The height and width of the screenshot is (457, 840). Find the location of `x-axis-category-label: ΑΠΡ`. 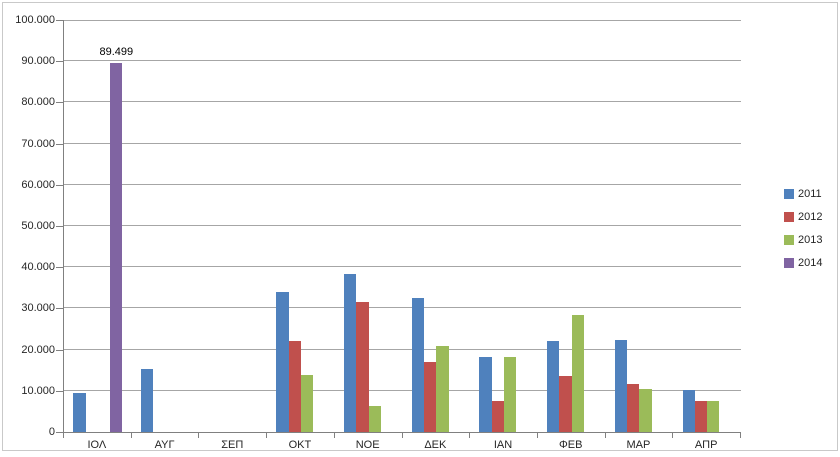

x-axis-category-label: ΑΠΡ is located at coordinates (706, 445).